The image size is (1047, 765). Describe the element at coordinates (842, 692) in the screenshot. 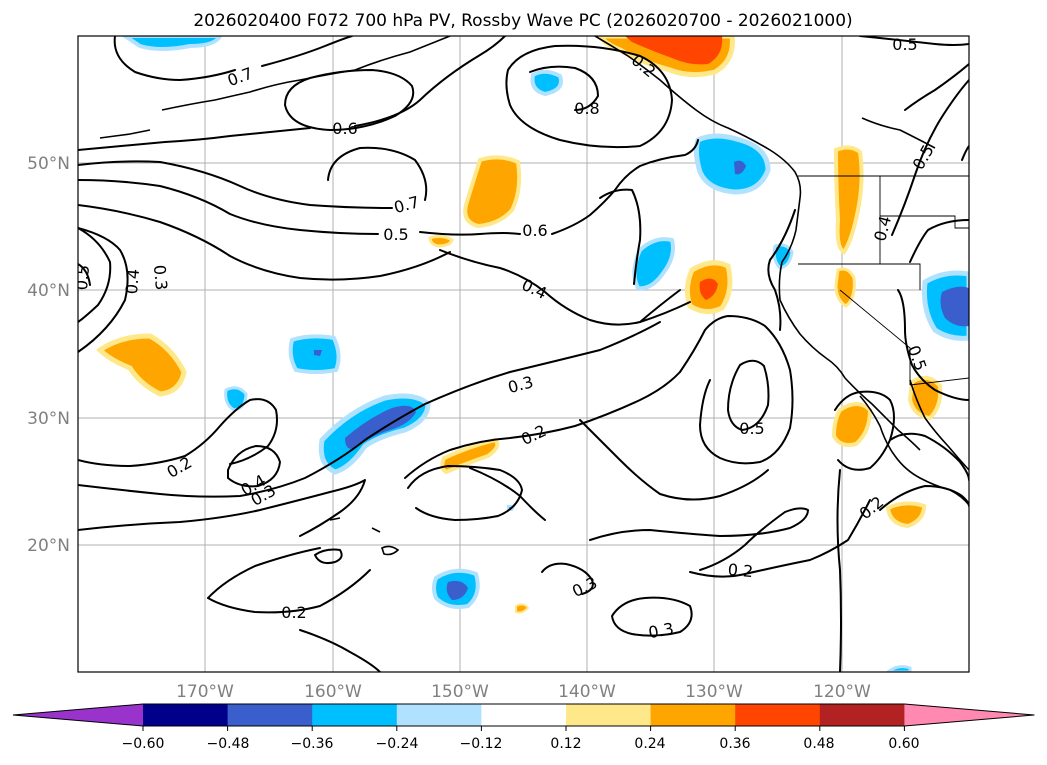

I see `lon-label: 120°W` at that location.